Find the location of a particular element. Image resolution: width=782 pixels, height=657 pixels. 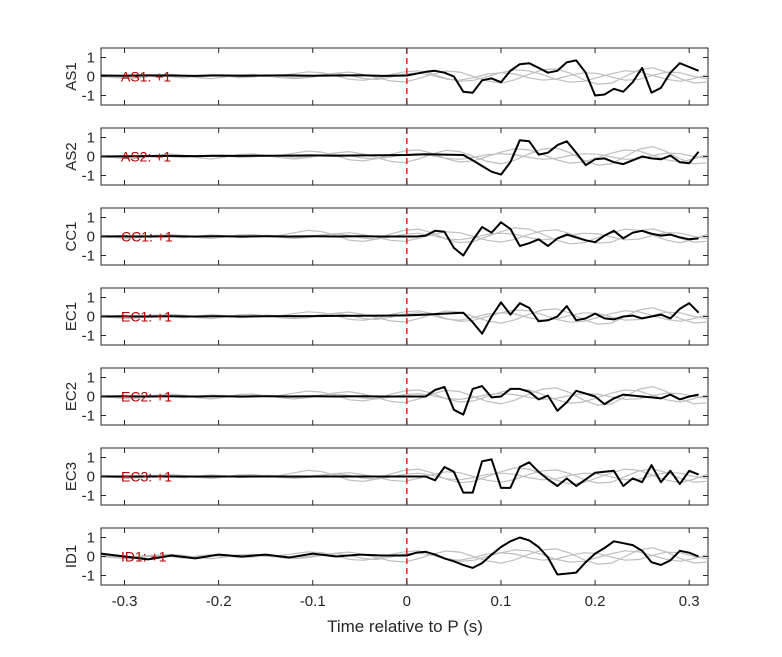

x-tick-label: -0.2 is located at coordinates (219, 601).